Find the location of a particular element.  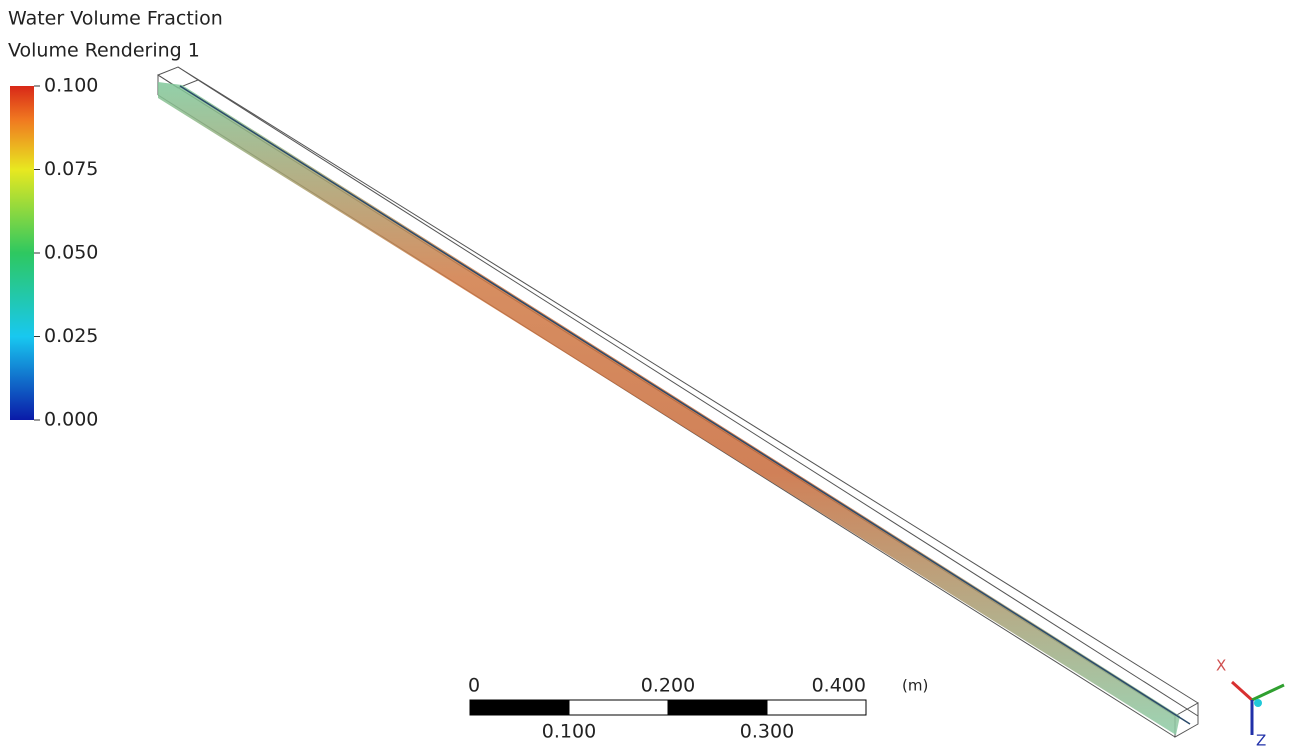

color-tick-label: 0.100 is located at coordinates (71, 86).